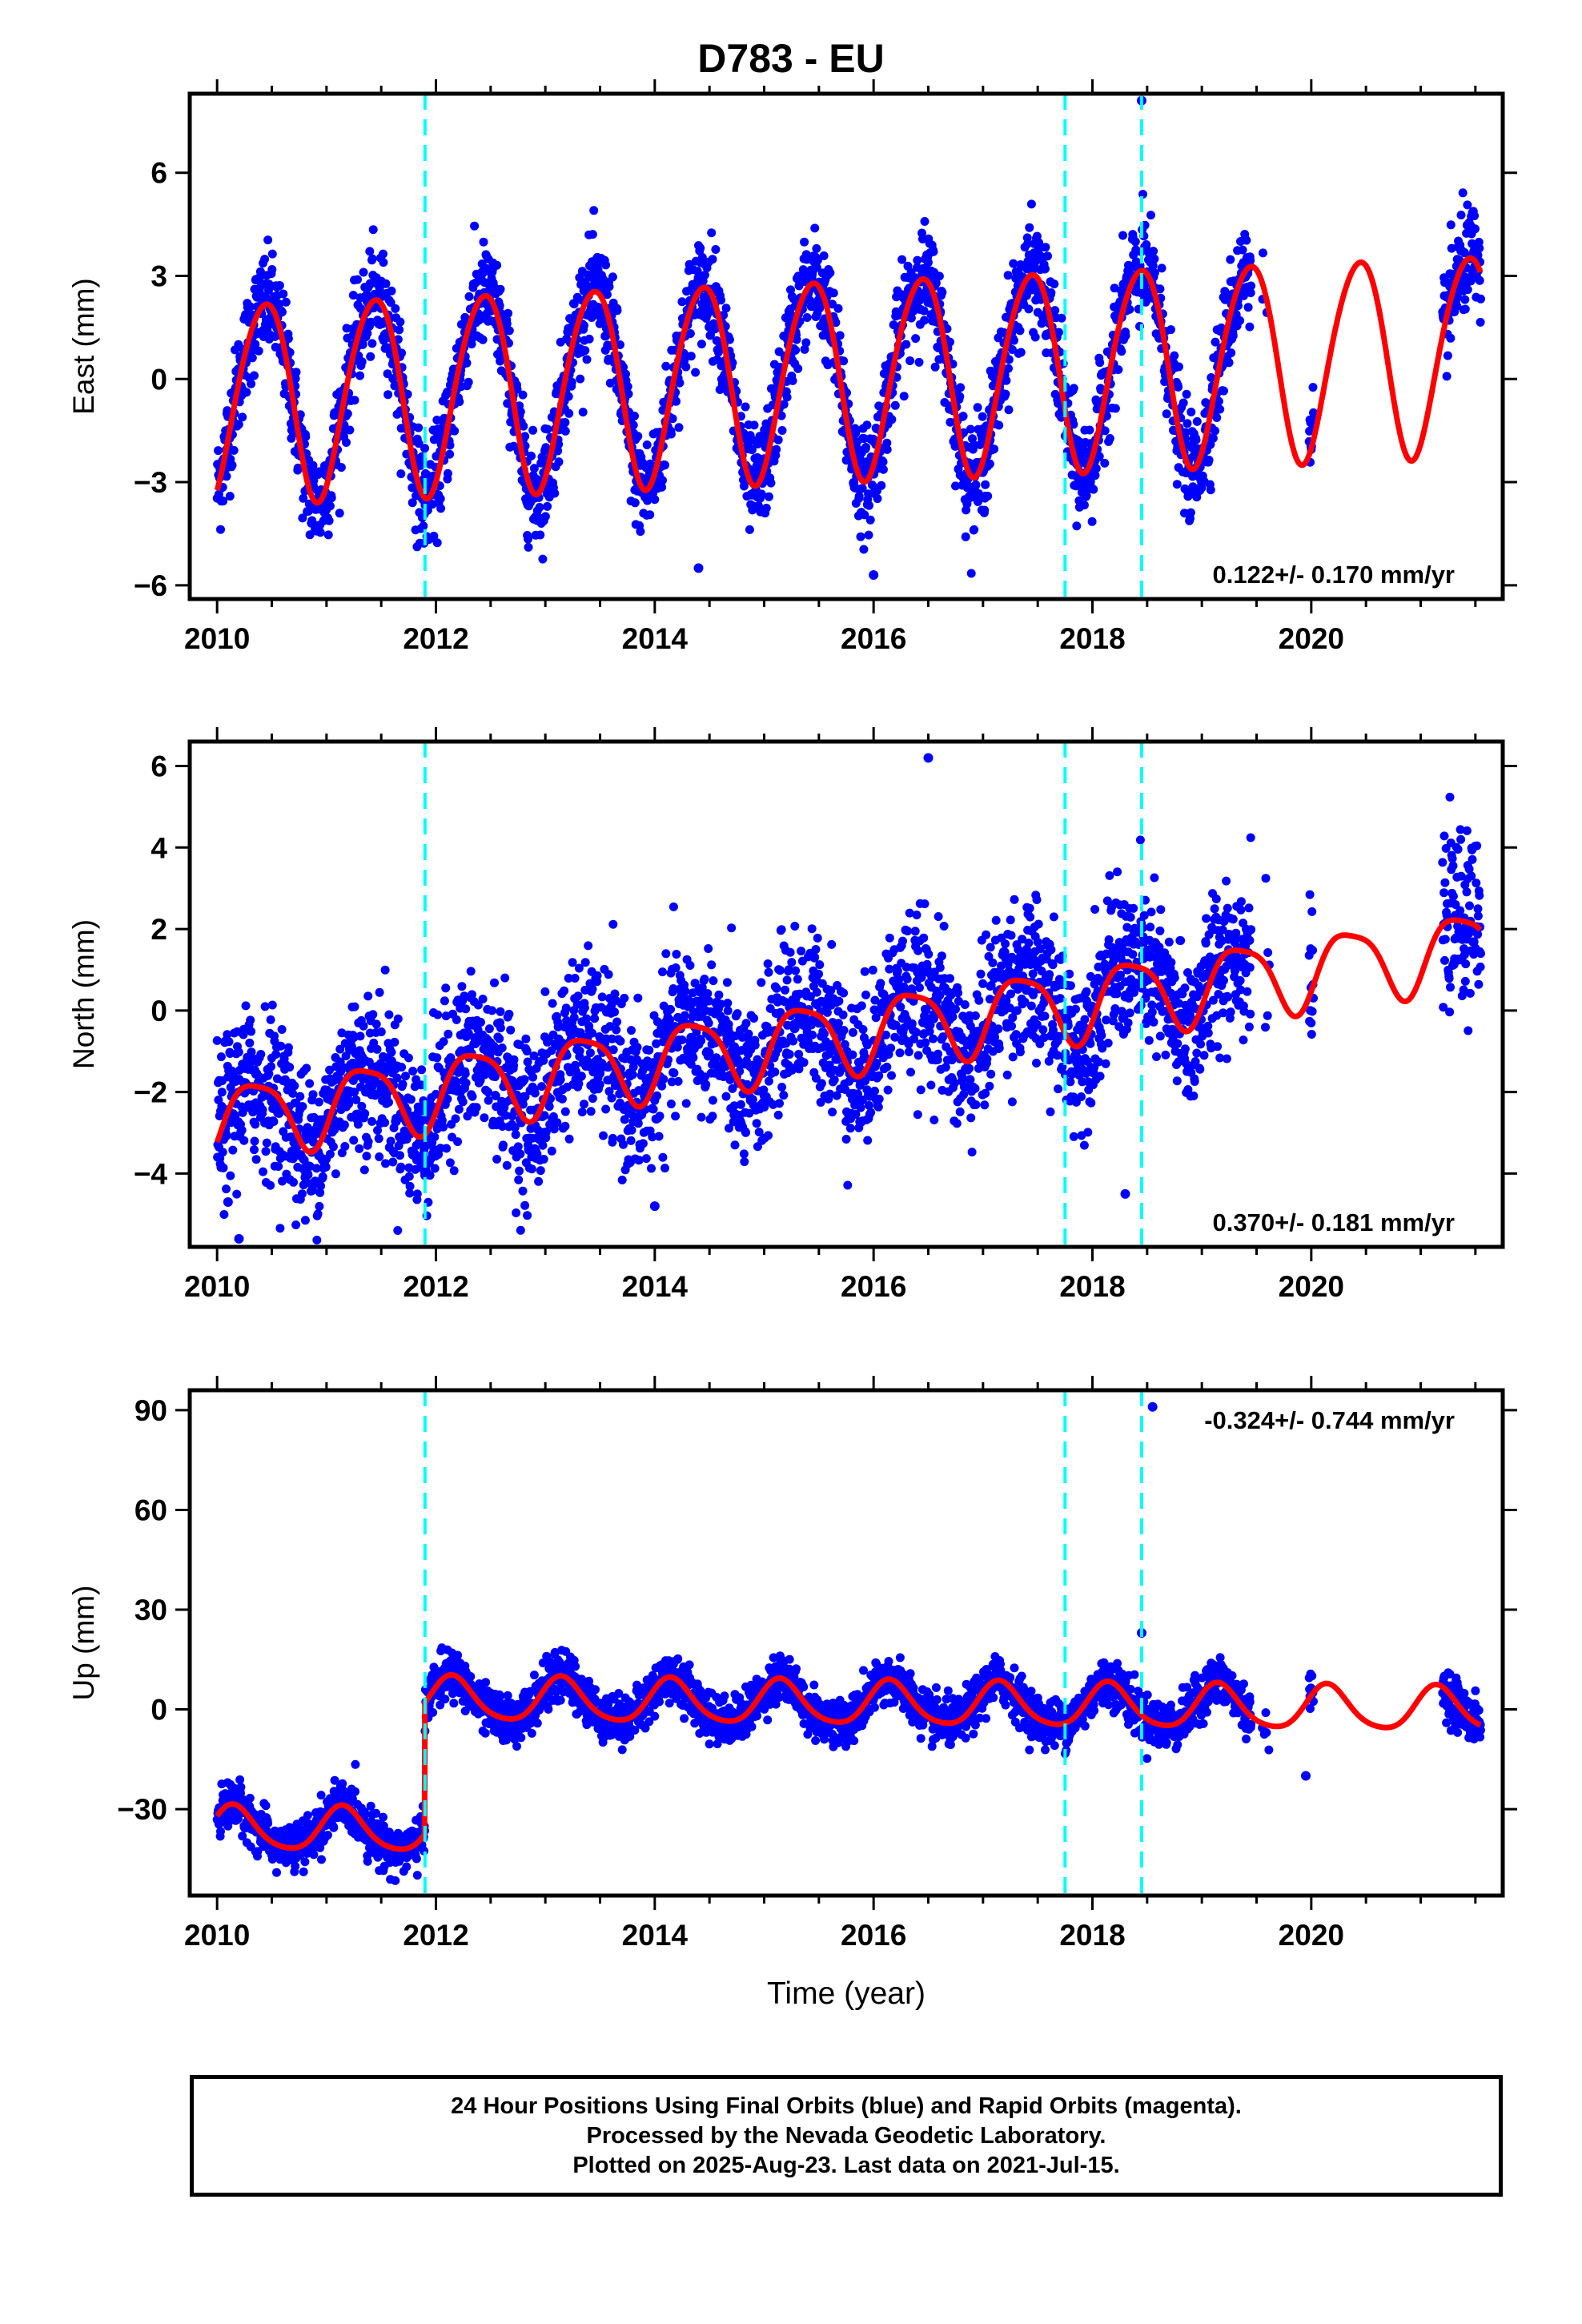 Image resolution: width=1582 pixels, height=2324 pixels. What do you see at coordinates (159, 276) in the screenshot?
I see `y-tick-label: 3` at bounding box center [159, 276].